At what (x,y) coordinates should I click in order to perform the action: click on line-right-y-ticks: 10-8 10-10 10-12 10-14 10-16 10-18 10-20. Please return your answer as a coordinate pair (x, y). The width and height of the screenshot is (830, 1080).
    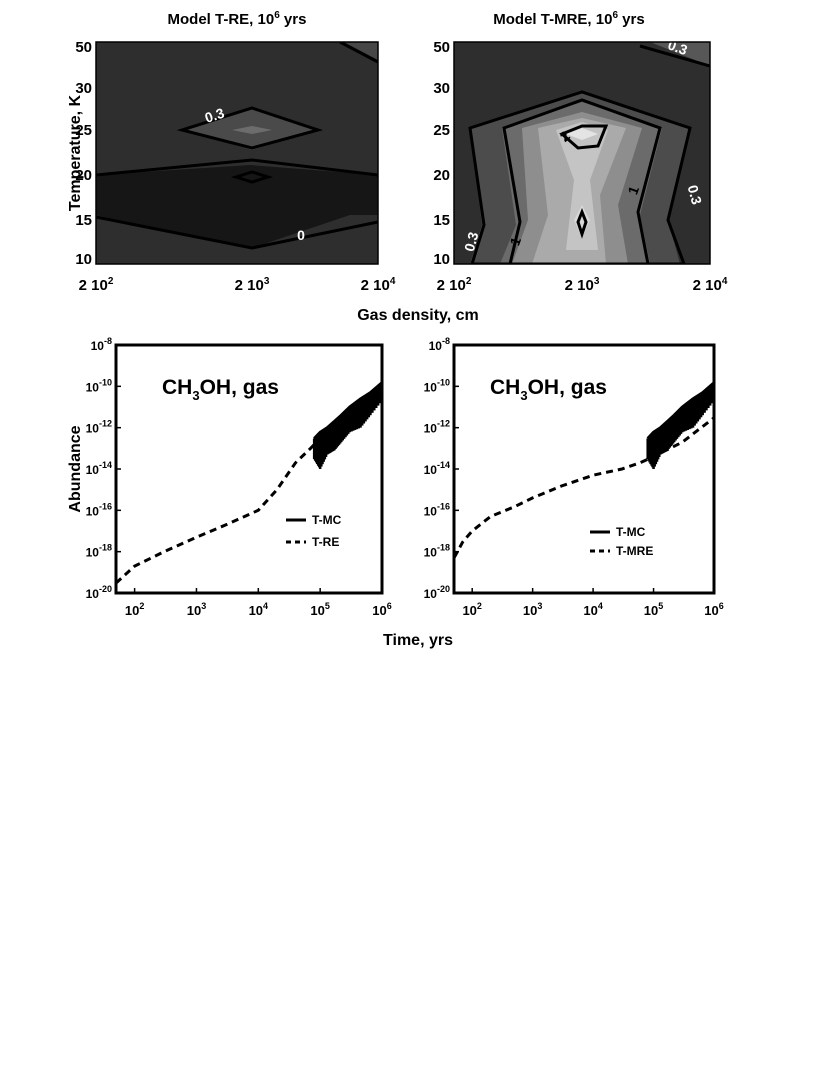
    Looking at the image, I should click on (441, 468).